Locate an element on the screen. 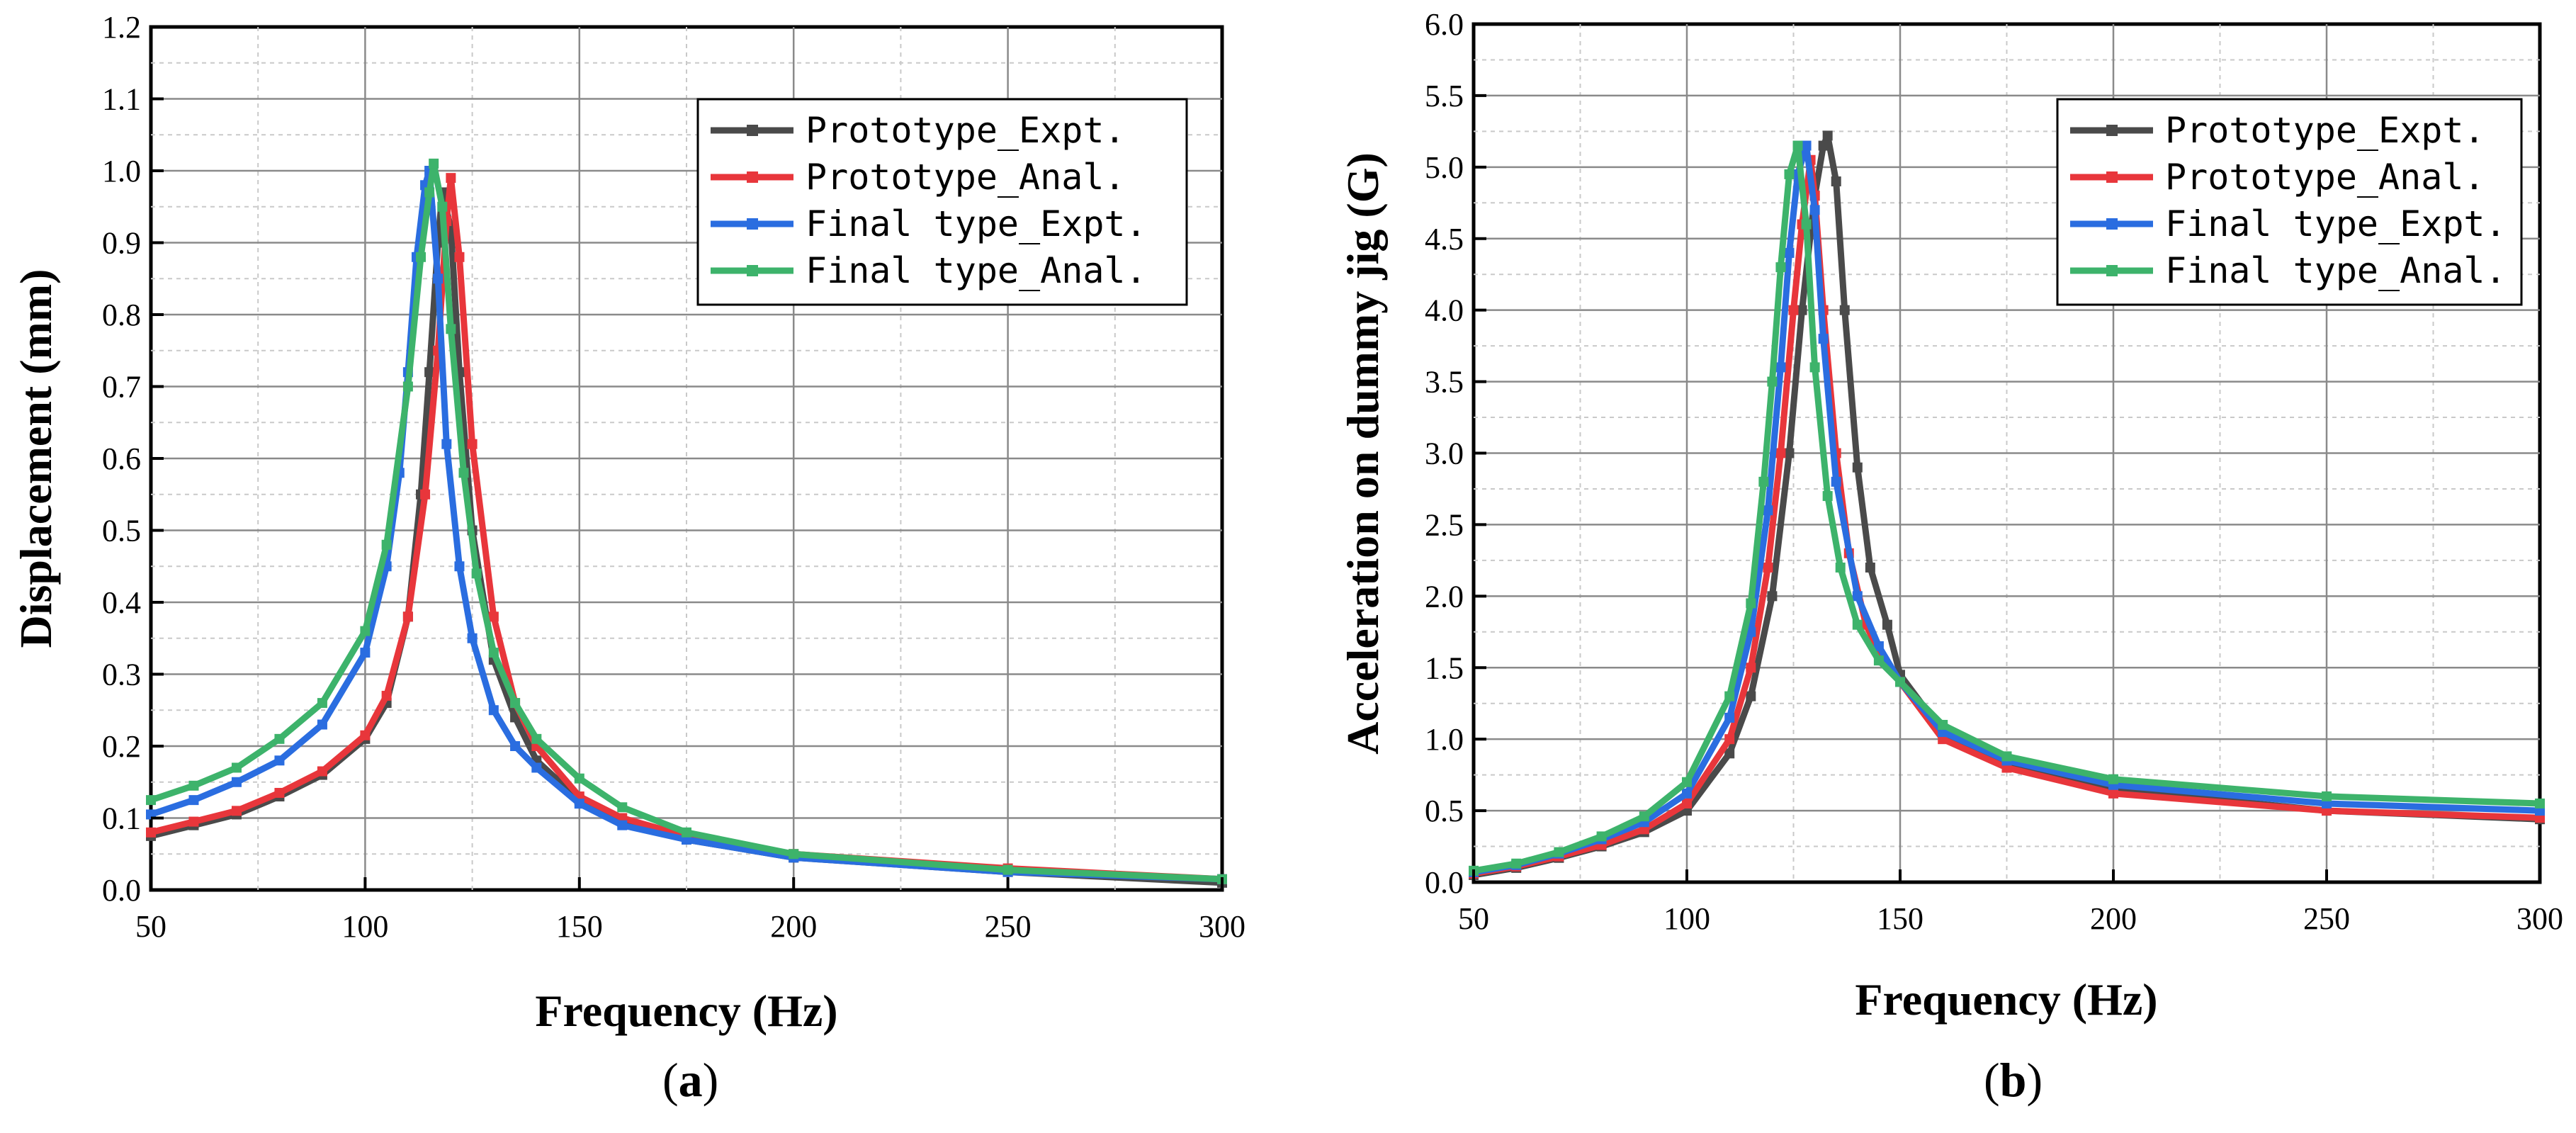  chart-b-ytick-label: 3.5 is located at coordinates (1444, 382).